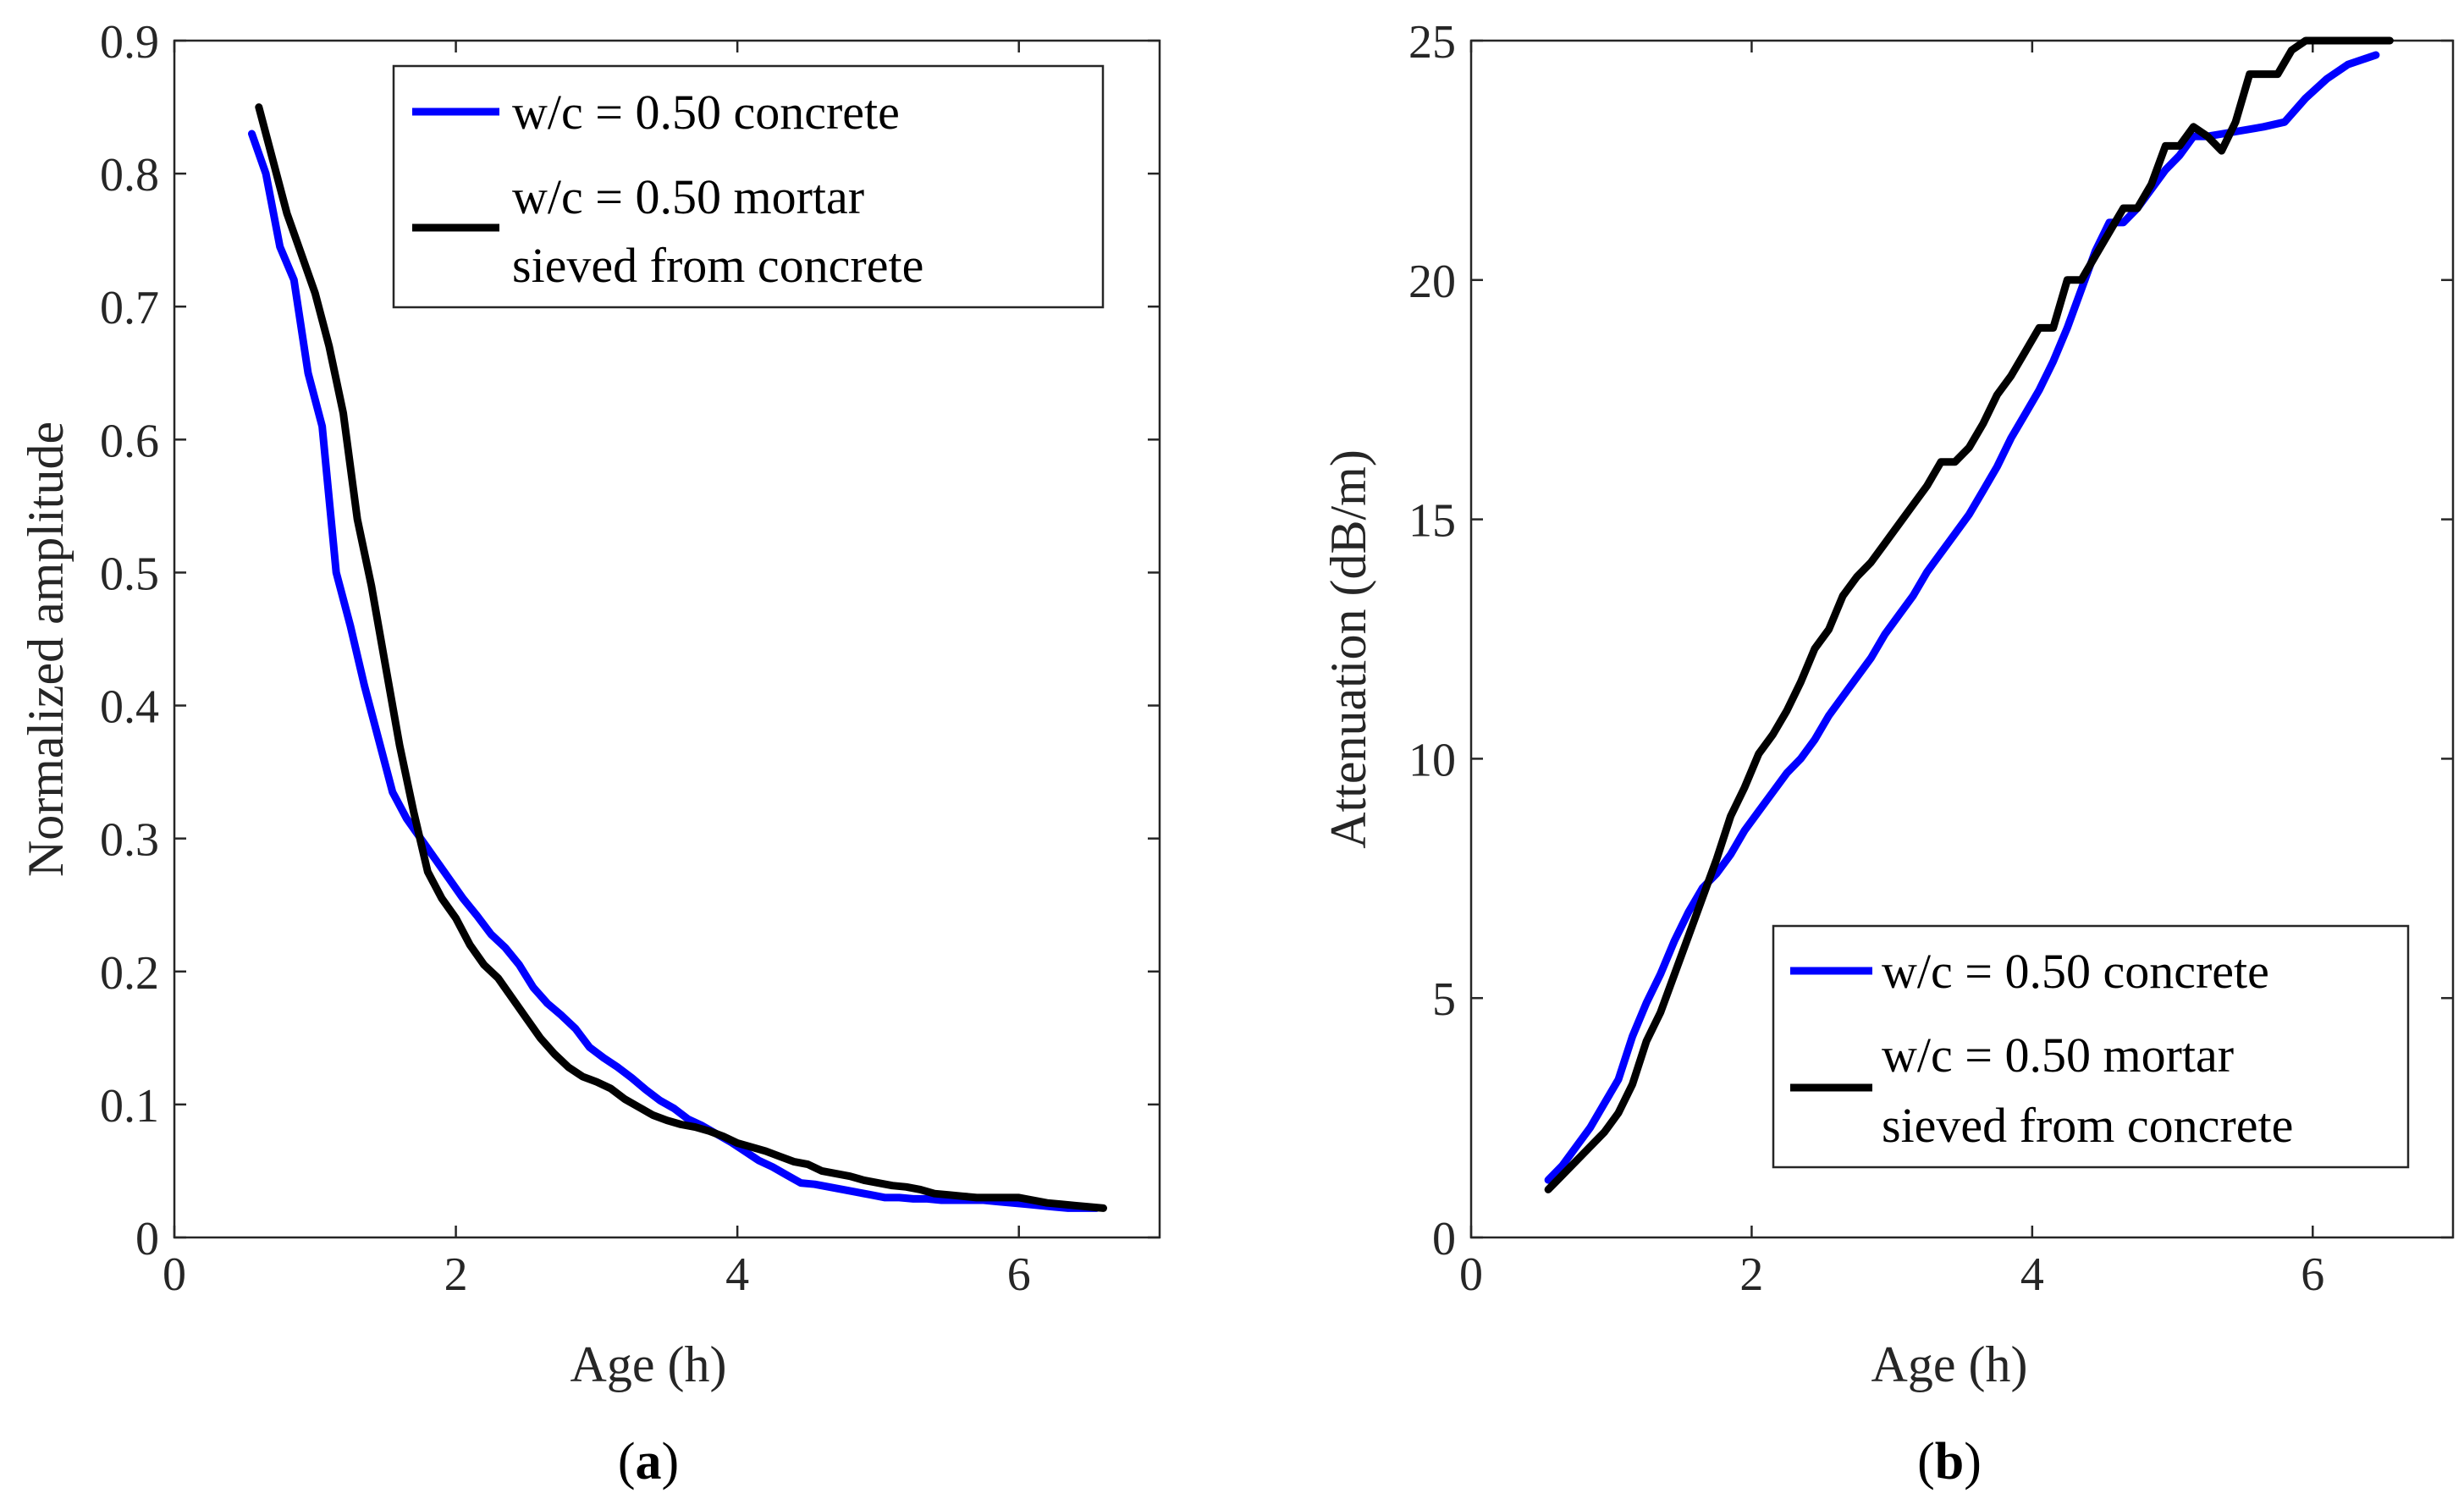 Image resolution: width=2464 pixels, height=1510 pixels. What do you see at coordinates (1019, 1274) in the screenshot?
I see `panel-a-x-tick-label: 6` at bounding box center [1019, 1274].